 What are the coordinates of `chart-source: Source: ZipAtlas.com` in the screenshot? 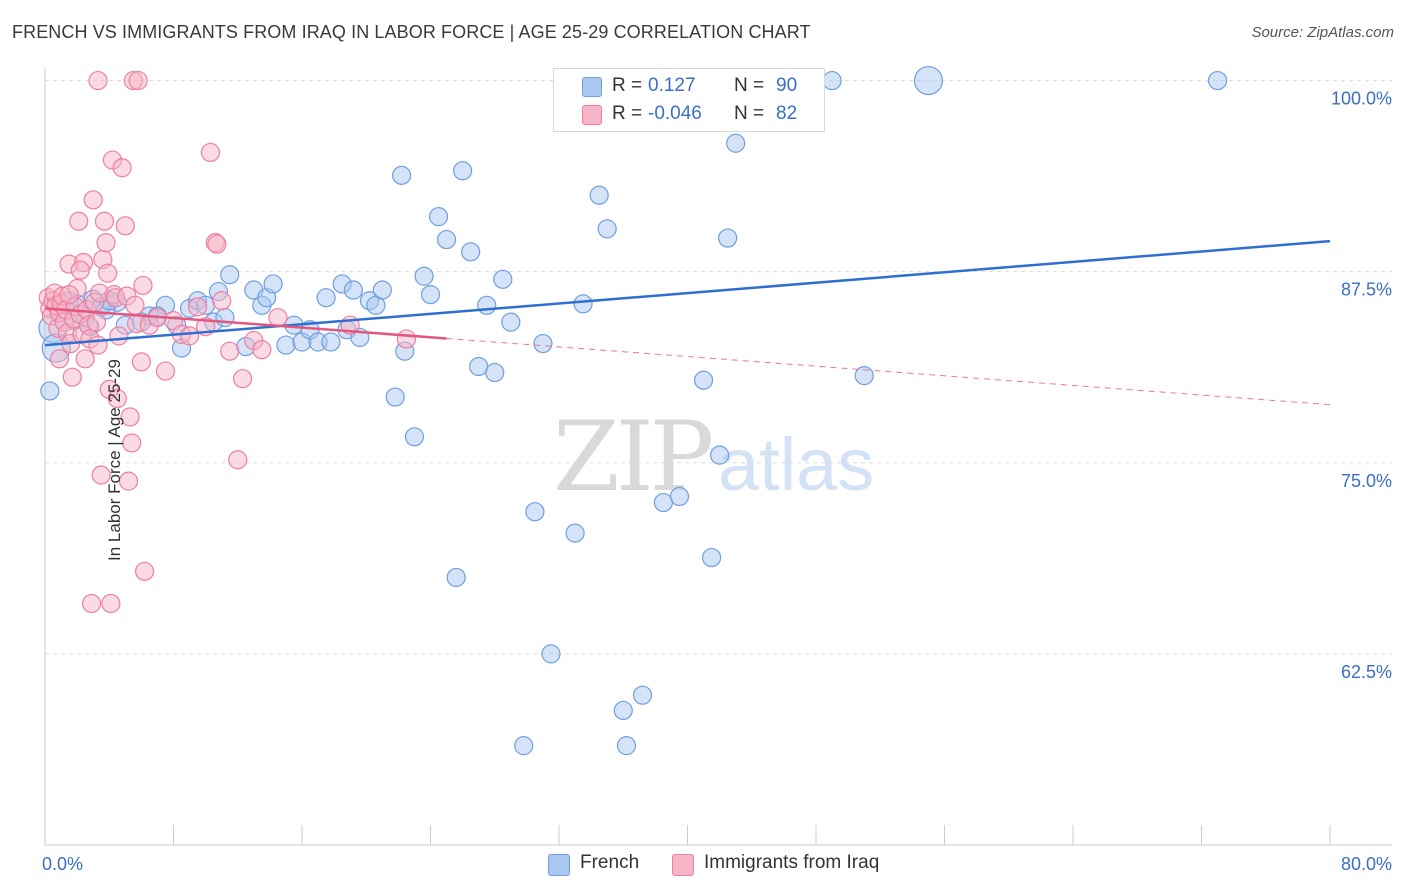 It's located at (1322, 32).